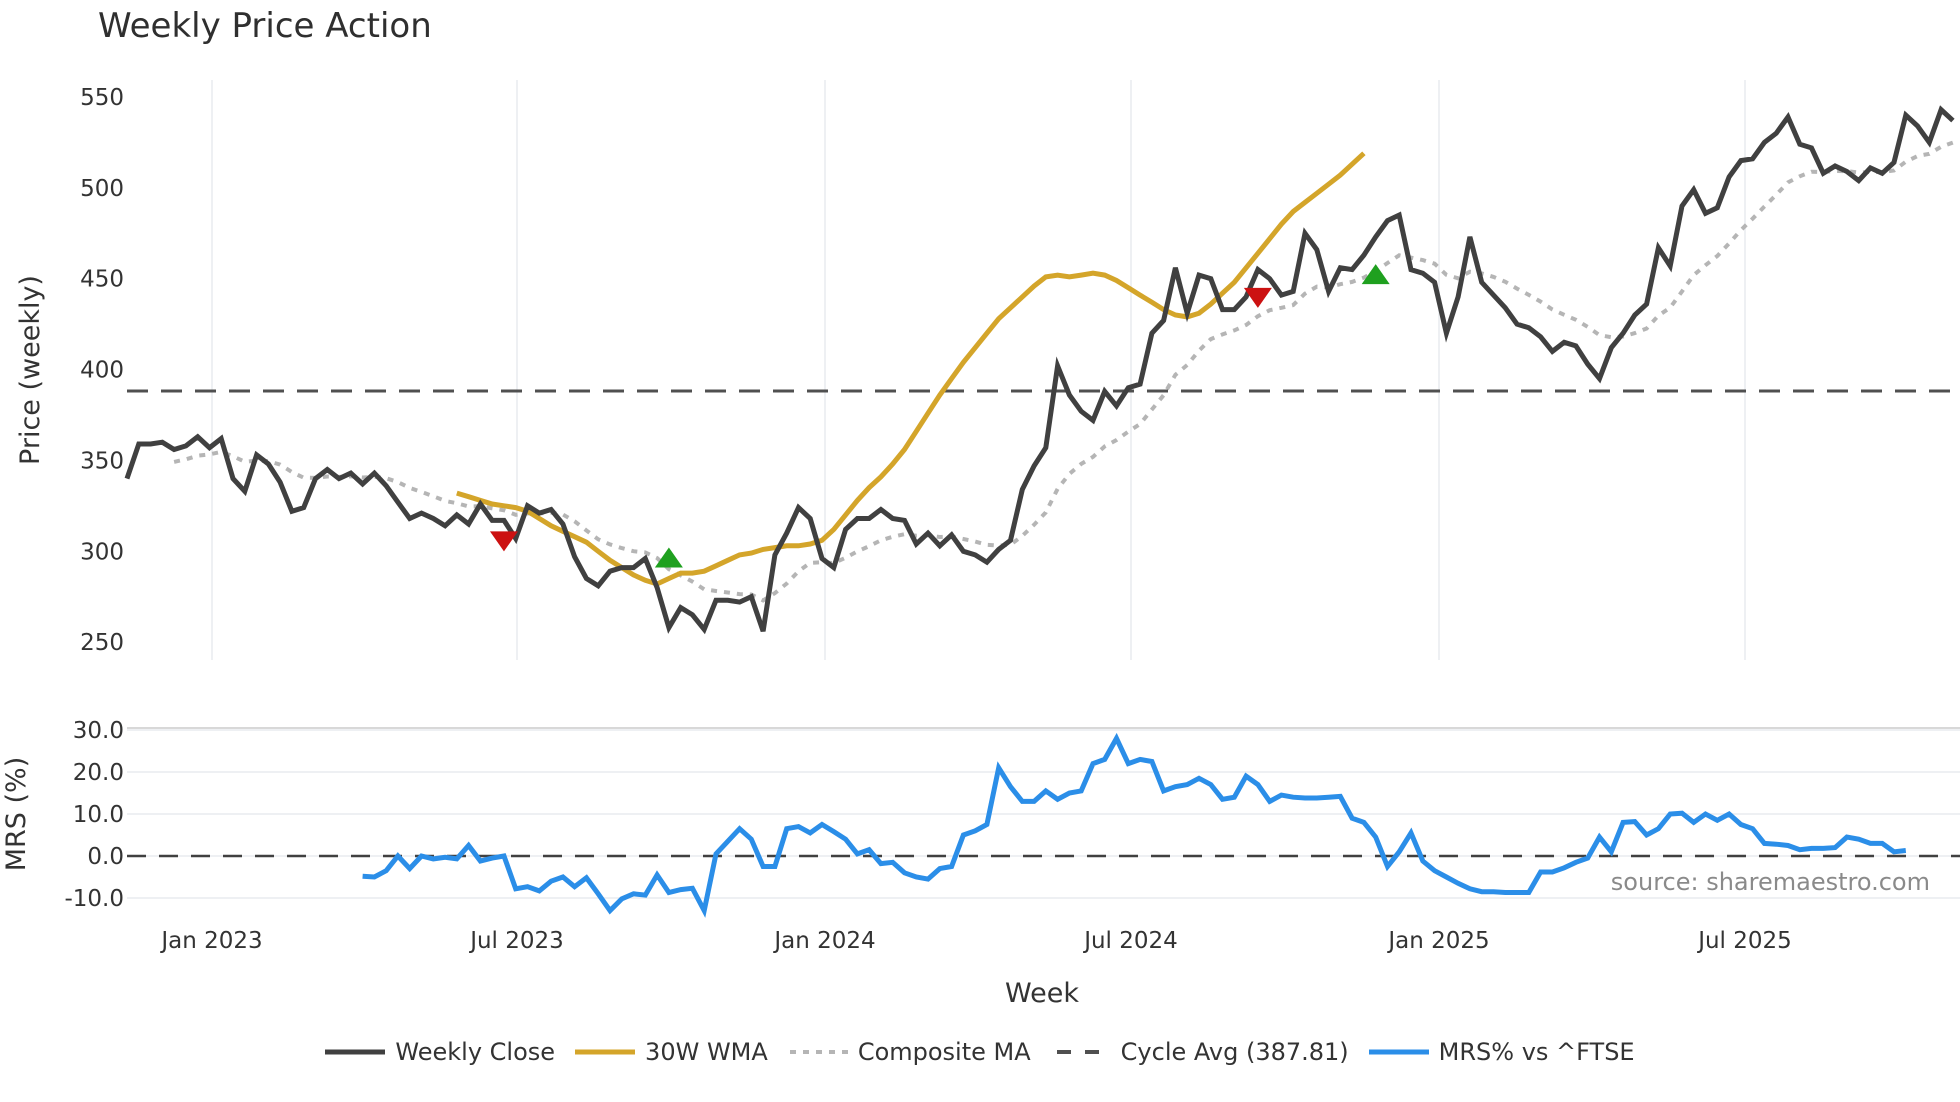  Describe the element at coordinates (1042, 993) in the screenshot. I see `x-axis-label: Week` at that location.